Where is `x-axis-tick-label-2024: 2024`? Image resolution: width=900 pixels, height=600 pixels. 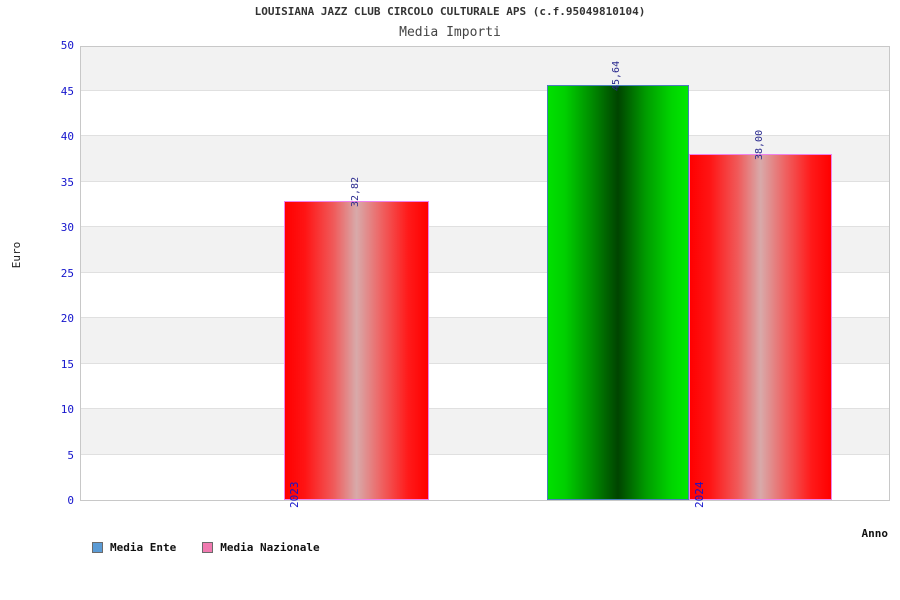
x-axis-tick-label-2024: 2024 is located at coordinates (699, 495).